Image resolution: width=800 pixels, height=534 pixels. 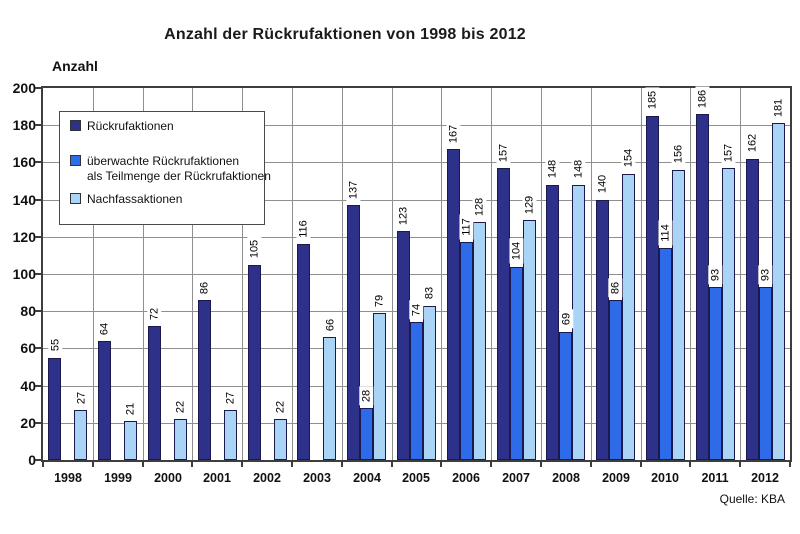 What do you see at coordinates (154, 314) in the screenshot?
I see `bar-value-label: 72` at bounding box center [154, 314].